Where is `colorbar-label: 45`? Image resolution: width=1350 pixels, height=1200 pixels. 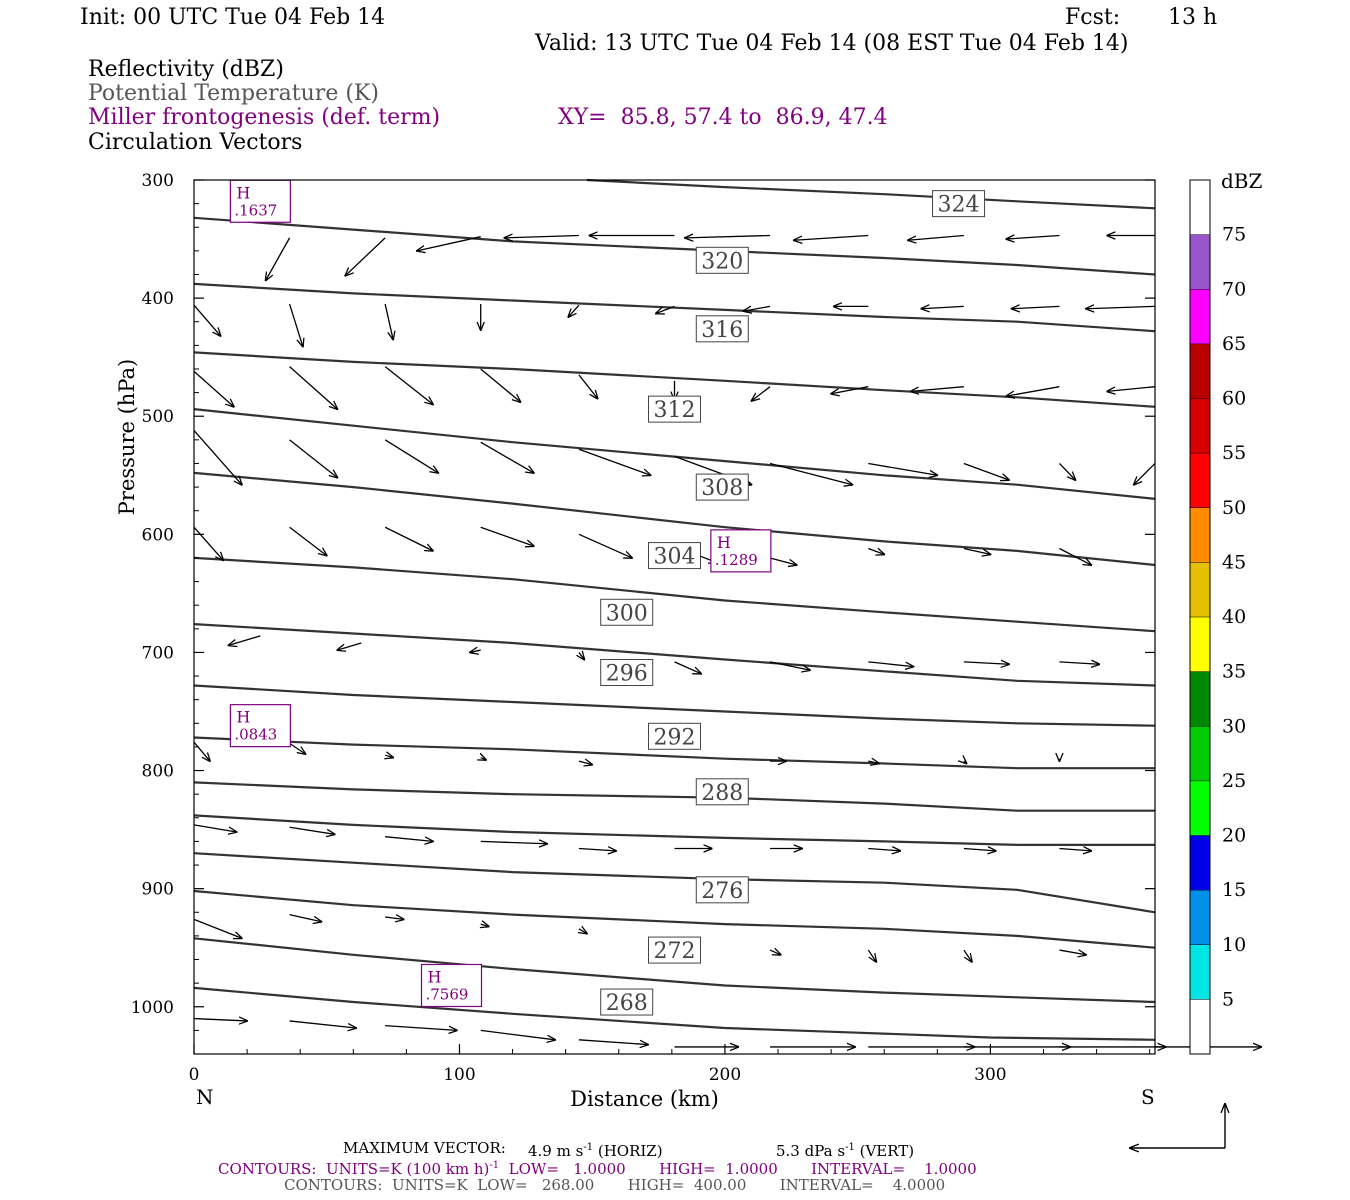
colorbar-label: 45 is located at coordinates (1234, 562).